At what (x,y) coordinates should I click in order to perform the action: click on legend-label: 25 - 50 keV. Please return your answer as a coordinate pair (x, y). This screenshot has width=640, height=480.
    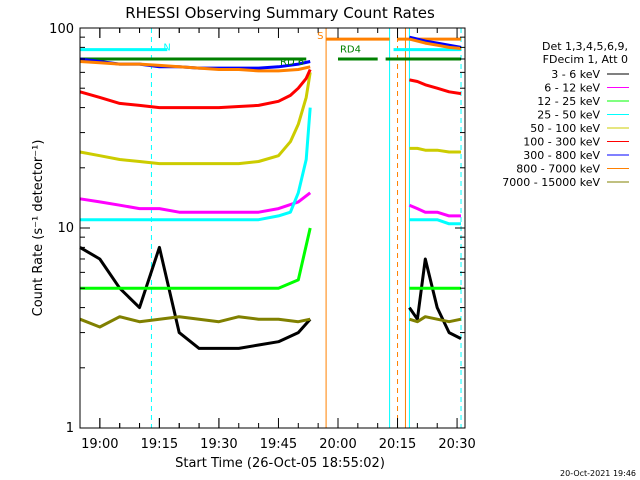
    Looking at the image, I should click on (568, 115).